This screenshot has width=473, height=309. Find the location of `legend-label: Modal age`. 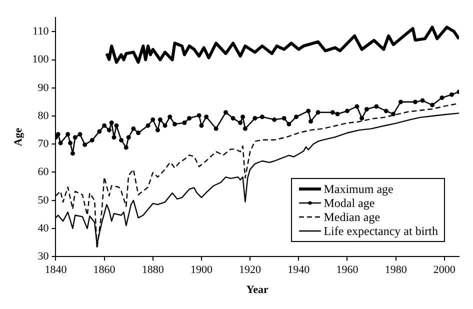

legend-label: Modal age is located at coordinates (349, 203).